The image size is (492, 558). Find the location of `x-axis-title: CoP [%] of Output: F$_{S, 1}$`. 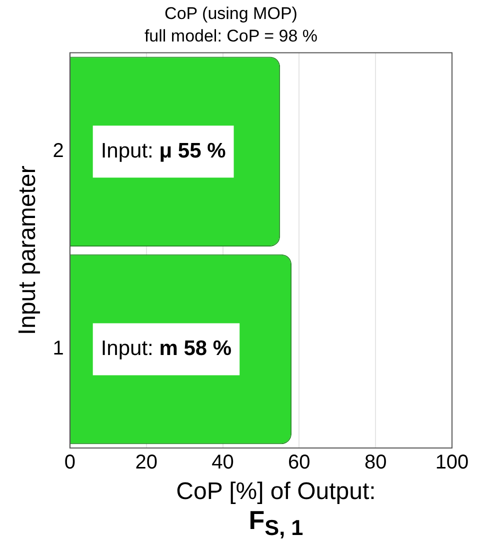

x-axis-title: CoP [%] of Output: F$_{S, 1}$ is located at coordinates (276, 510).